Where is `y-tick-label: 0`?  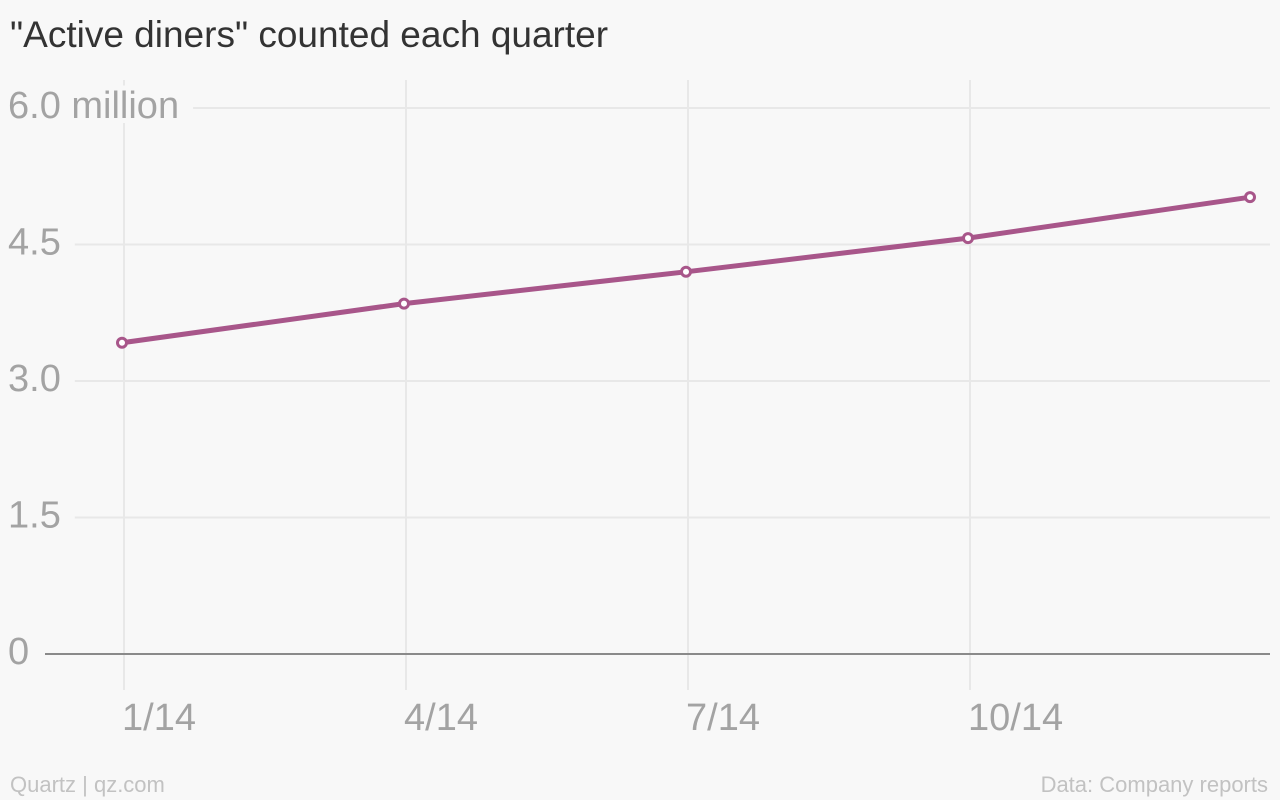 y-tick-label: 0 is located at coordinates (18, 652).